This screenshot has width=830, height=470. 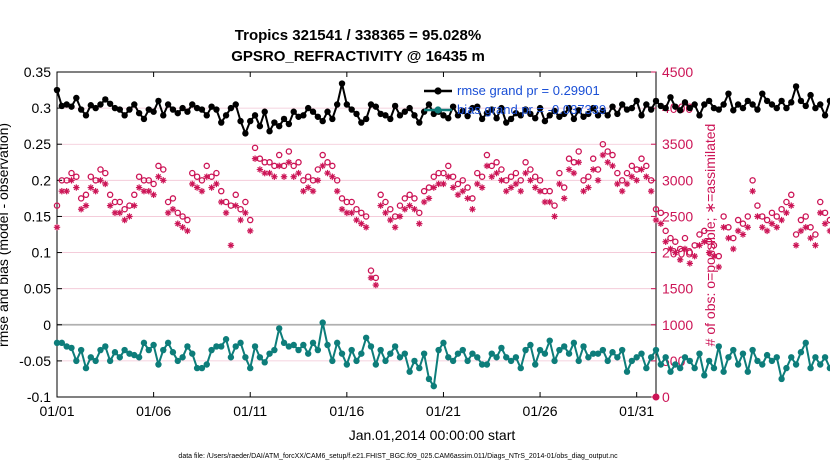 What do you see at coordinates (677, 289) in the screenshot?
I see `y-right-tick-label: 1500` at bounding box center [677, 289].